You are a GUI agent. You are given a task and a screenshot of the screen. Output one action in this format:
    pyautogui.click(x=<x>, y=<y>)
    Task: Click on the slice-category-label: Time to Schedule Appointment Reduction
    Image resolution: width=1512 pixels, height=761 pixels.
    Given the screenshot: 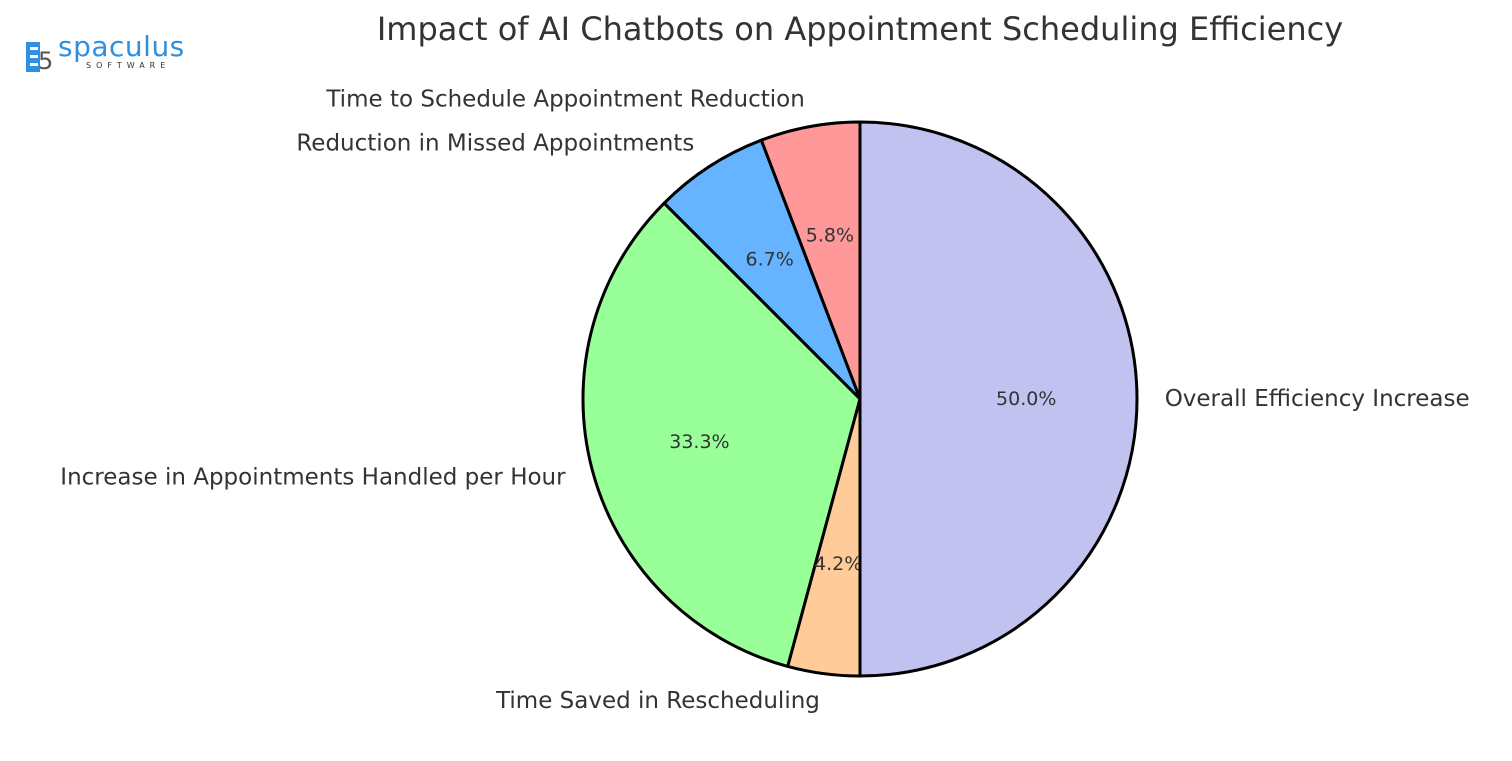 What is the action you would take?
    pyautogui.click(x=564, y=99)
    